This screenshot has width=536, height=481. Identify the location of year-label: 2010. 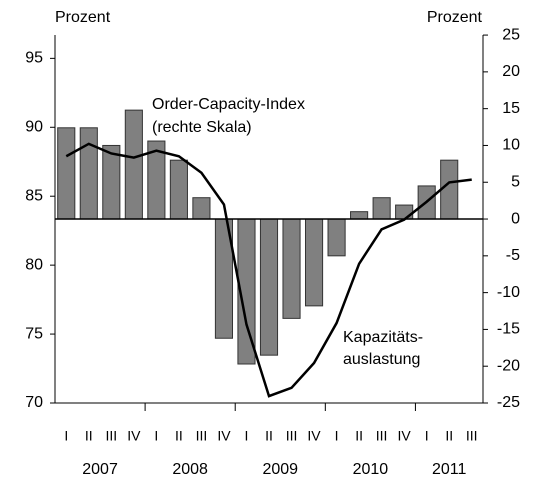
(371, 469).